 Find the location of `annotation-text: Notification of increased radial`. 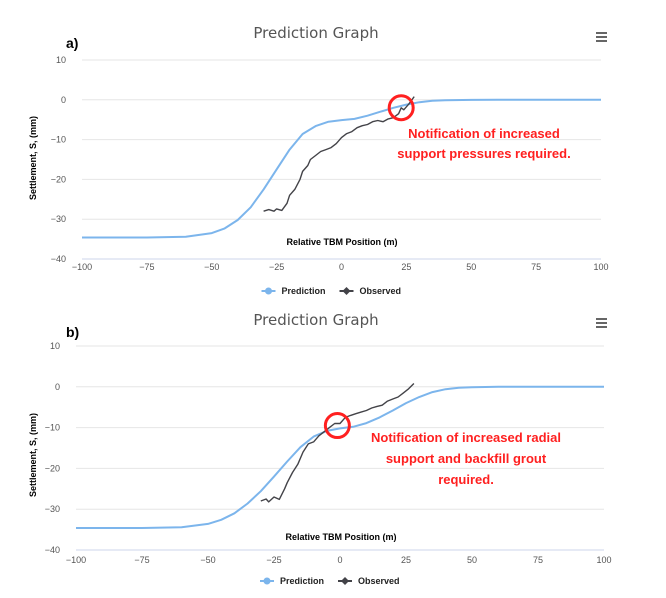

annotation-text: Notification of increased radial is located at coordinates (466, 437).